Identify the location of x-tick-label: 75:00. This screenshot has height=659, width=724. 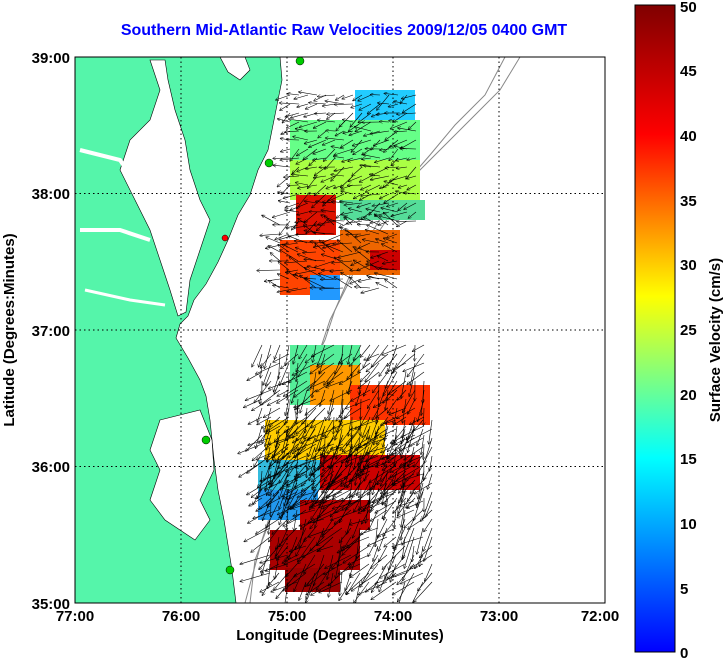
(287, 616).